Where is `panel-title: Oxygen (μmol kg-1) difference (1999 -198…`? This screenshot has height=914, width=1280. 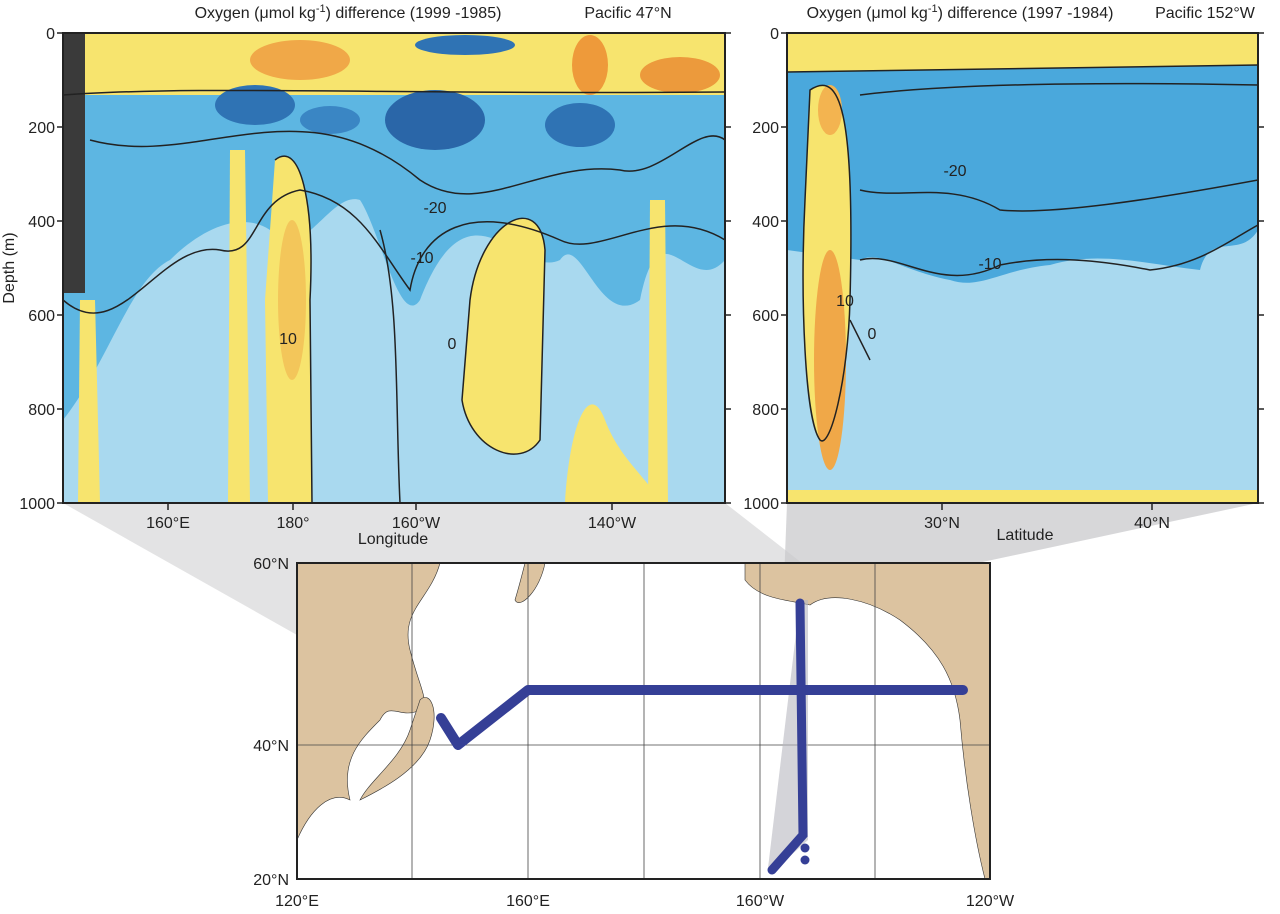
panel-title: Oxygen (μmol kg-1) difference (1999 -198… is located at coordinates (348, 12).